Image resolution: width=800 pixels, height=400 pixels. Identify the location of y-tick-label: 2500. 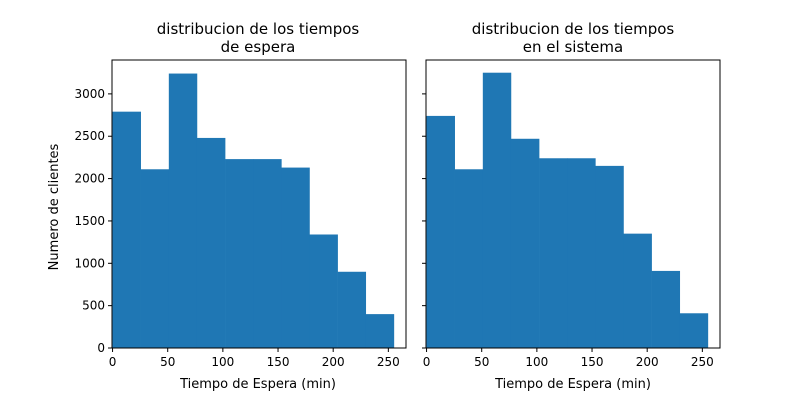
(89, 136).